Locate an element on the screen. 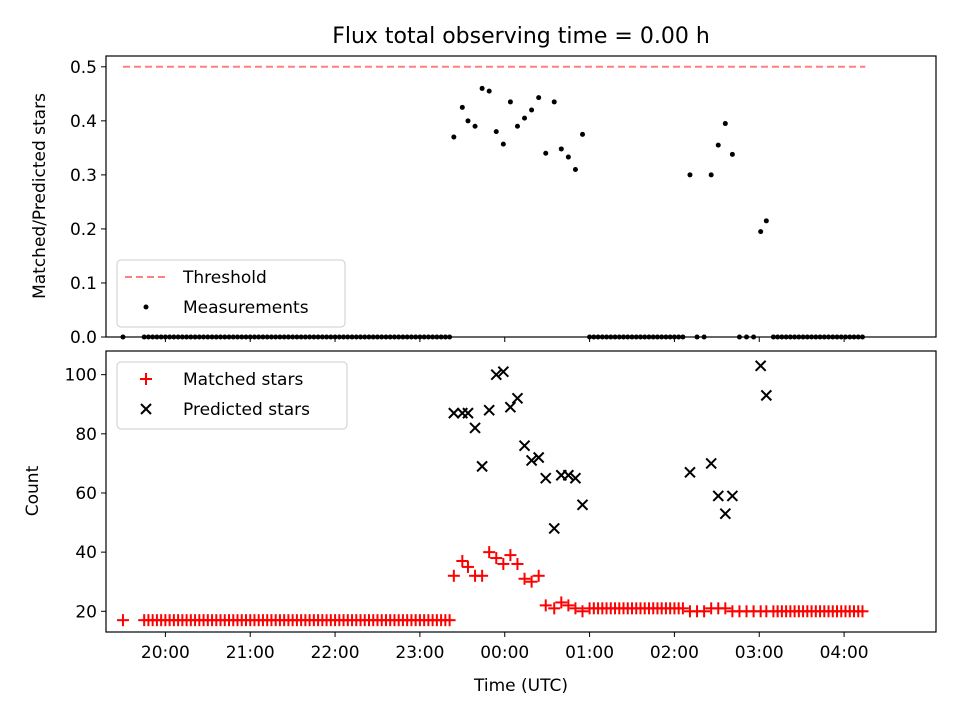  legend-measurements-swatch is located at coordinates (146, 307).